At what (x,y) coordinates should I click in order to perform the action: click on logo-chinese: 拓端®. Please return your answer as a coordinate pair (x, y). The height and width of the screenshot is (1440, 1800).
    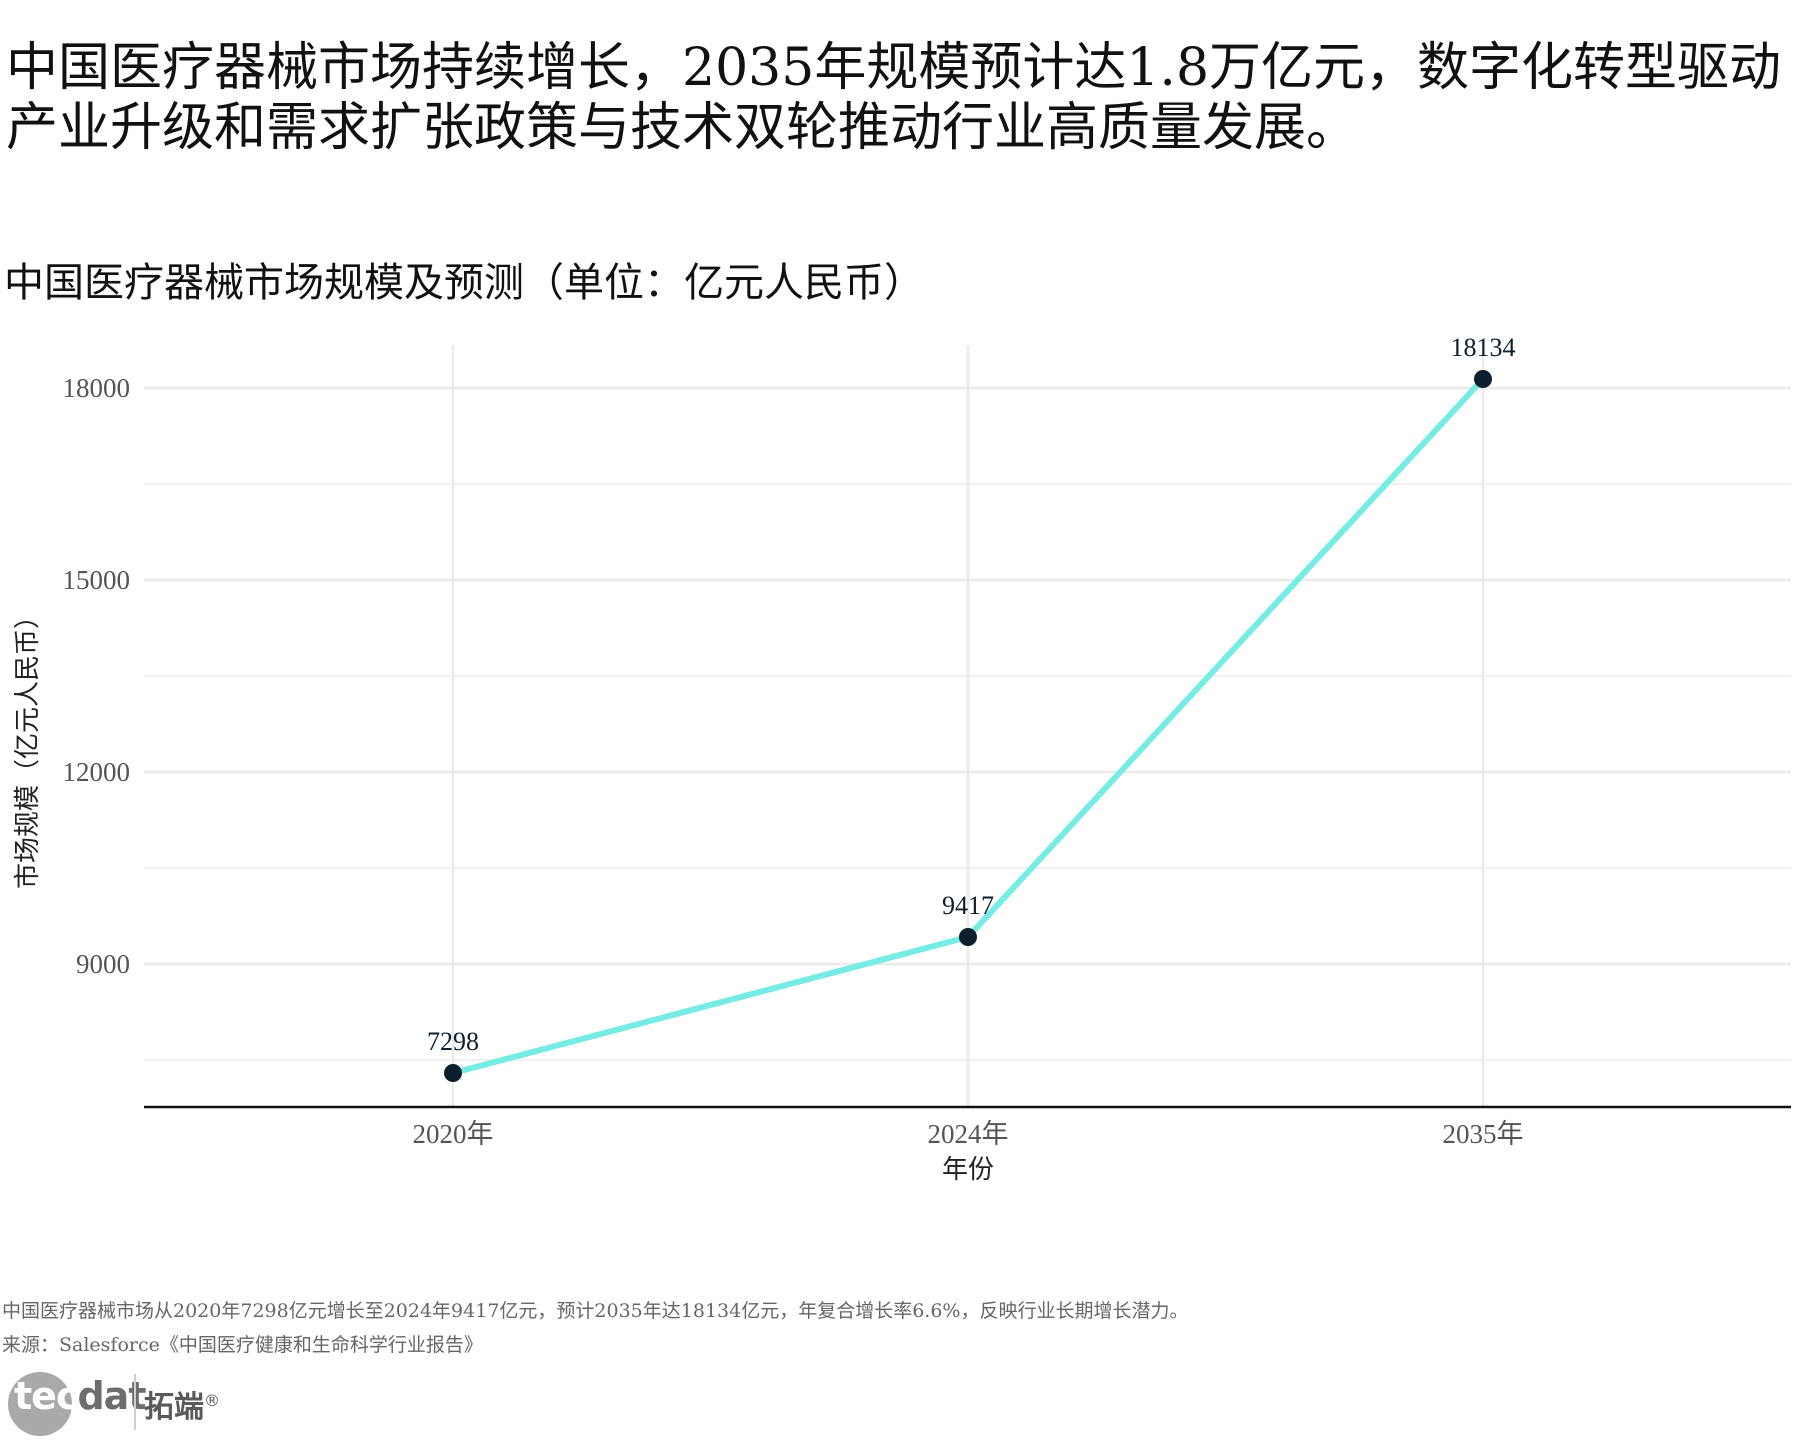
    Looking at the image, I should click on (182, 1404).